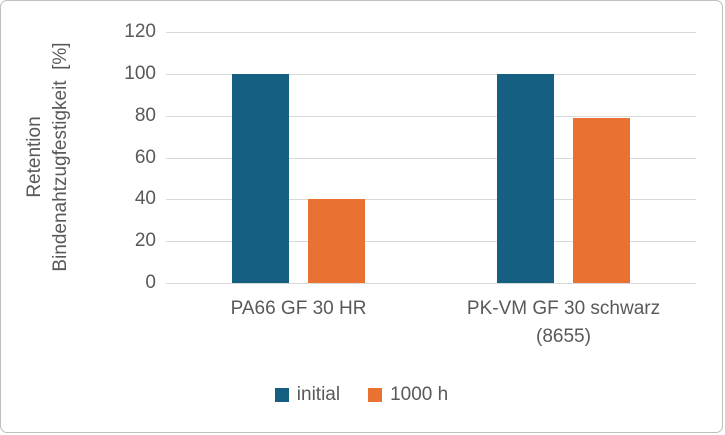 This screenshot has height=435, width=725. What do you see at coordinates (145, 241) in the screenshot?
I see `y-tick-label-20: 20` at bounding box center [145, 241].